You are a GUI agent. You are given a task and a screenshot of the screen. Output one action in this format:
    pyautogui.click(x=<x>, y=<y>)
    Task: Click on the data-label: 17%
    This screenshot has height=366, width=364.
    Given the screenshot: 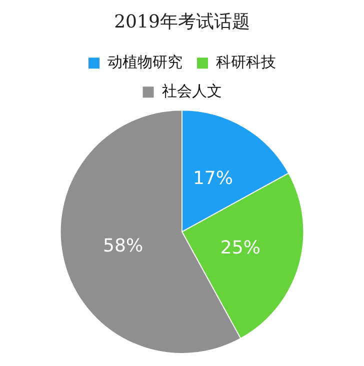 What is the action you would take?
    pyautogui.click(x=212, y=179)
    